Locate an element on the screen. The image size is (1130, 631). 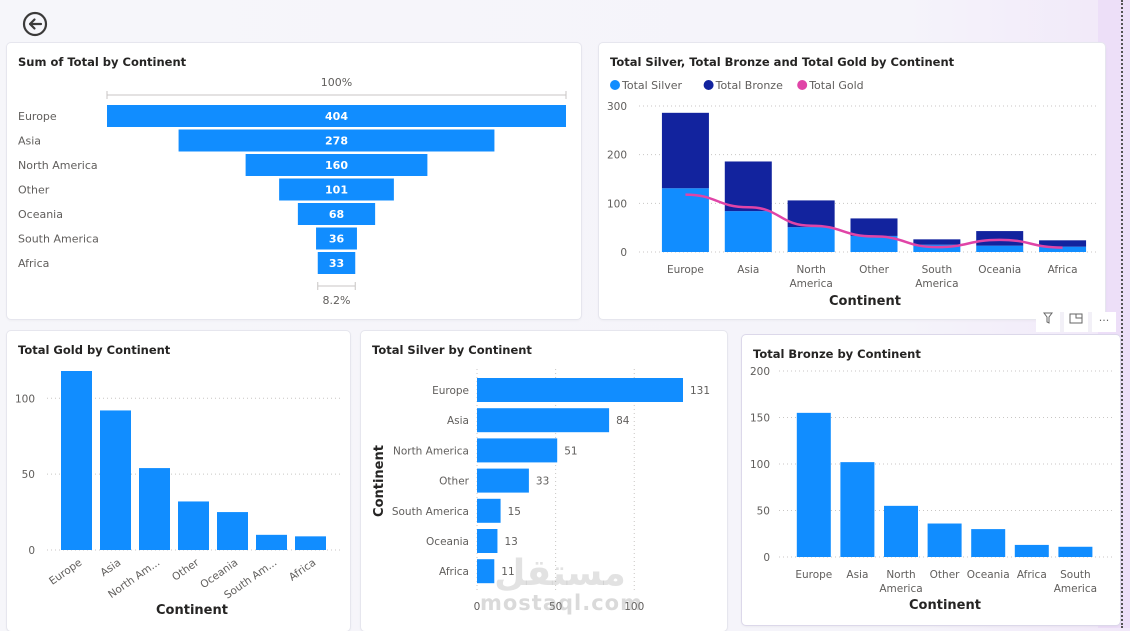
funnel-bottom-label: 8.2% is located at coordinates (337, 300).